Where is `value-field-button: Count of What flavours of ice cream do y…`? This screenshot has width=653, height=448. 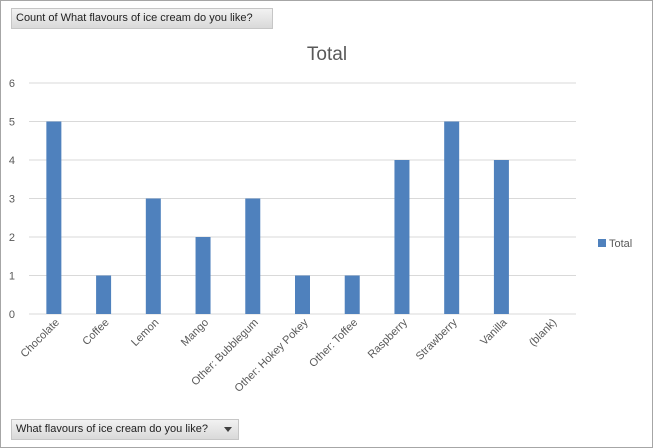
value-field-button: Count of What flavours of ice cream do y… is located at coordinates (142, 18).